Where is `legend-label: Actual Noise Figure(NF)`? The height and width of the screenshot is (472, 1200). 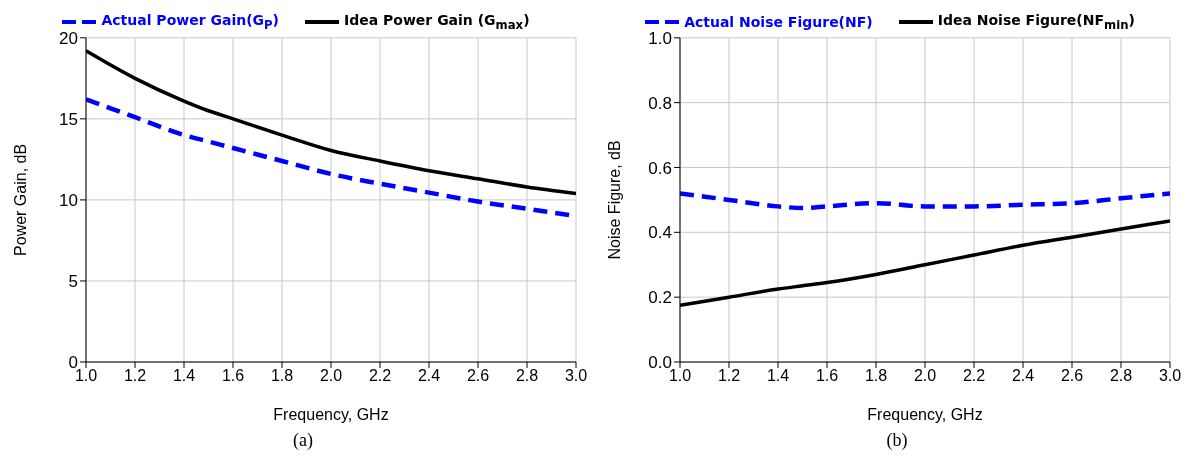 legend-label: Actual Noise Figure(NF) is located at coordinates (778, 21).